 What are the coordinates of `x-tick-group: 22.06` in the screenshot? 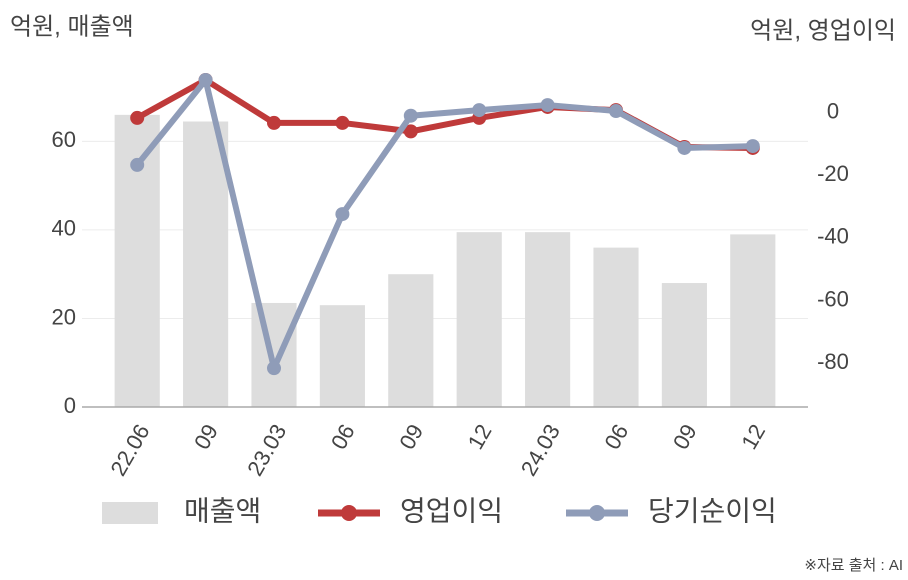 It's located at (129, 450).